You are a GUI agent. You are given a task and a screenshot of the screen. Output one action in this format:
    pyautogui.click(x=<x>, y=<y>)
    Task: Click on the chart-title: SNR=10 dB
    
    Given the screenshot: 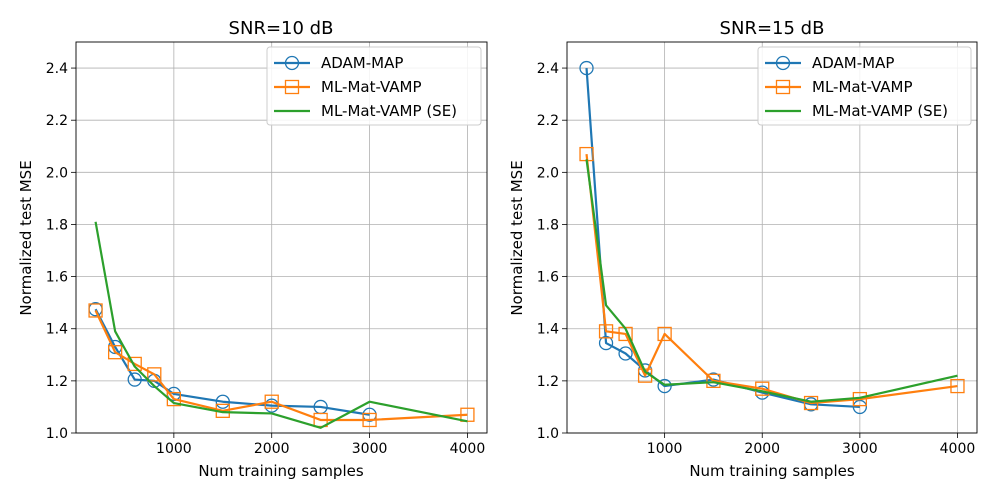 What is the action you would take?
    pyautogui.click(x=281, y=28)
    